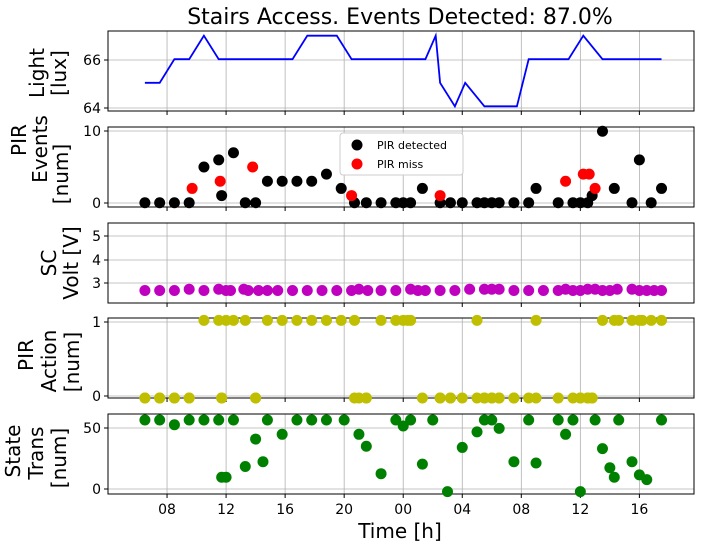 This screenshot has height=545, width=706. What do you see at coordinates (412, 145) in the screenshot?
I see `legend-label: PIR detected` at bounding box center [412, 145].